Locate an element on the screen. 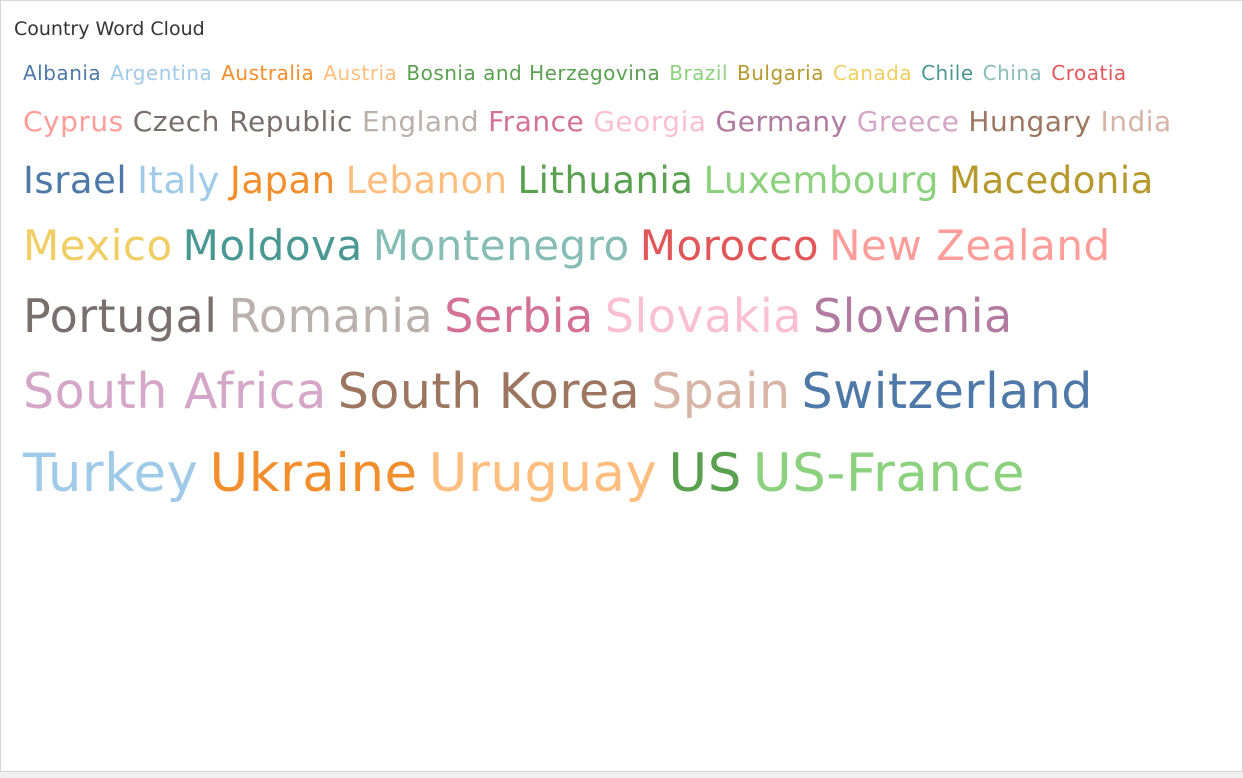  word-spain: Spain is located at coordinates (721, 391).